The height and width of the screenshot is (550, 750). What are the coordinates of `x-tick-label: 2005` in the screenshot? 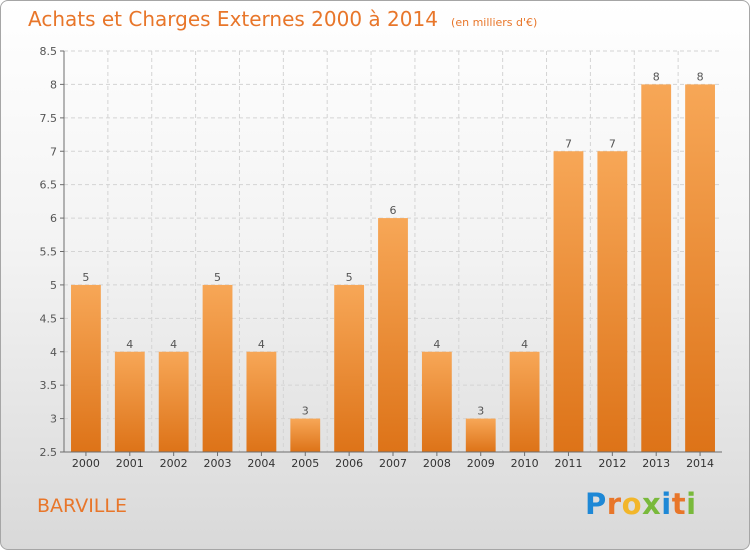 It's located at (305, 463).